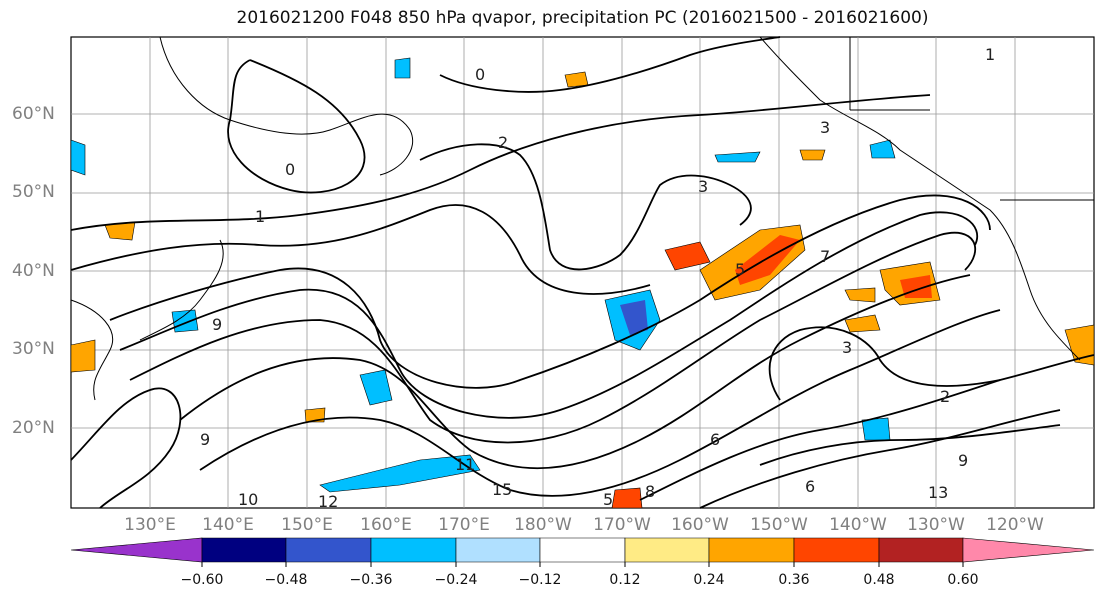 This screenshot has height=601, width=1105. I want to click on colorbar-tick-label: −0.48, so click(286, 580).